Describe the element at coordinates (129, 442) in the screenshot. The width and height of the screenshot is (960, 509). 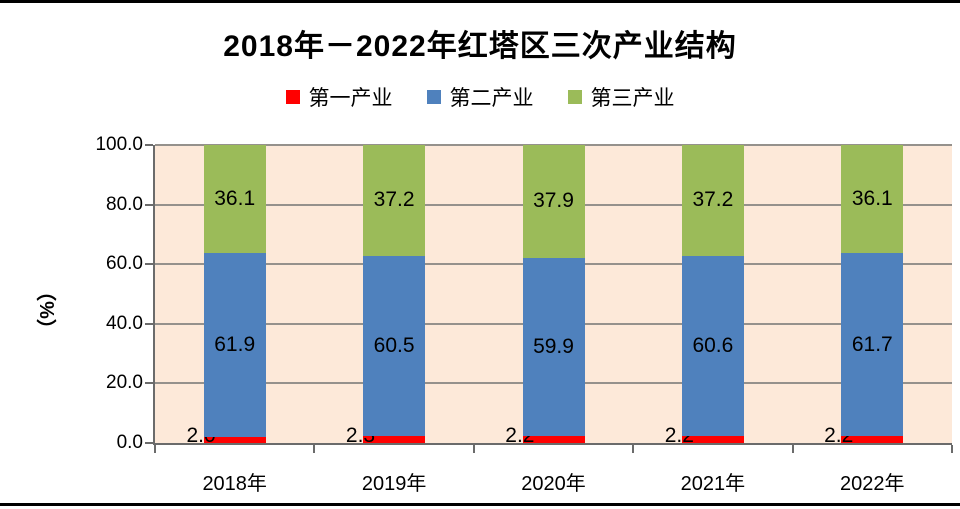
I see `y-axis-tick-label: 0.0` at that location.